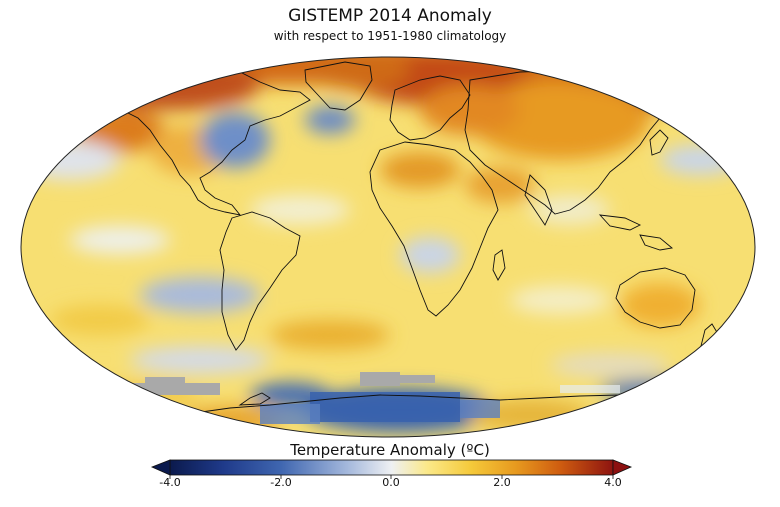 The height and width of the screenshot is (507, 780). What do you see at coordinates (502, 482) in the screenshot?
I see `colorbar-tick-label: 2.0` at bounding box center [502, 482].